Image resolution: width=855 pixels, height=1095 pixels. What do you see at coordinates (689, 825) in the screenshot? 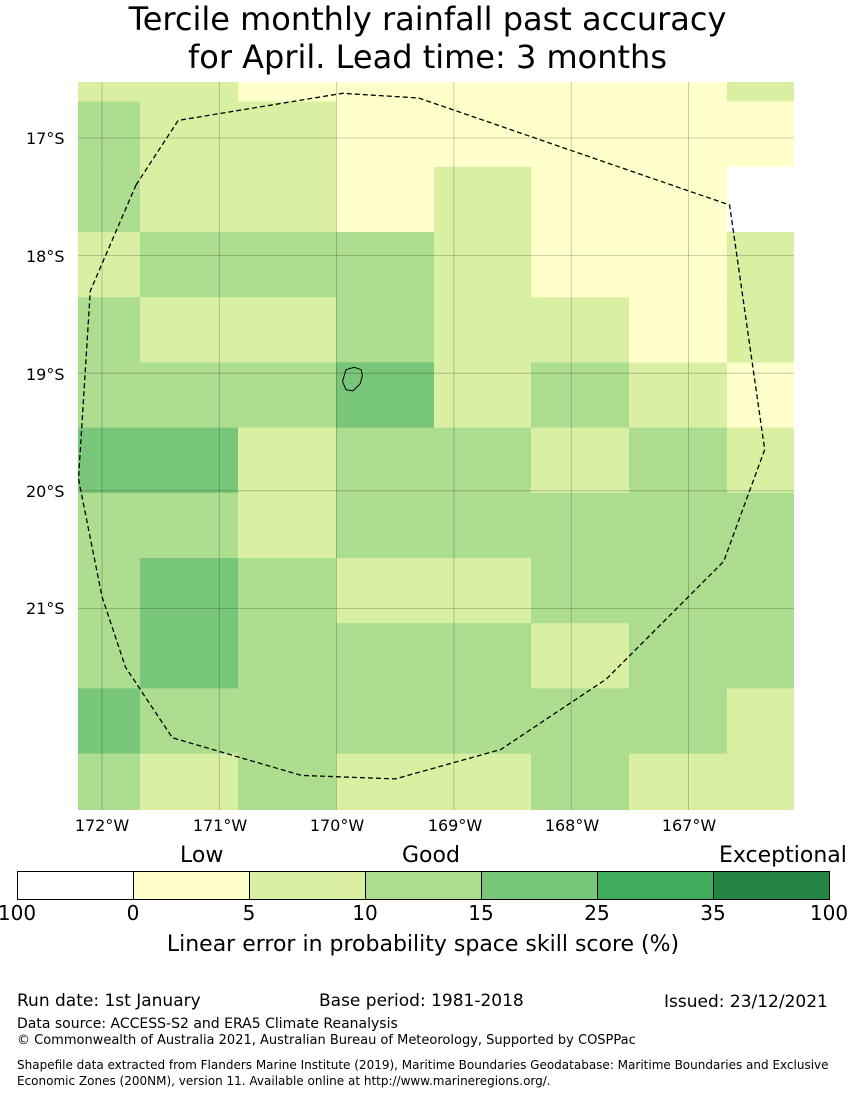
I see `lon-label-167w: 167°W` at bounding box center [689, 825].